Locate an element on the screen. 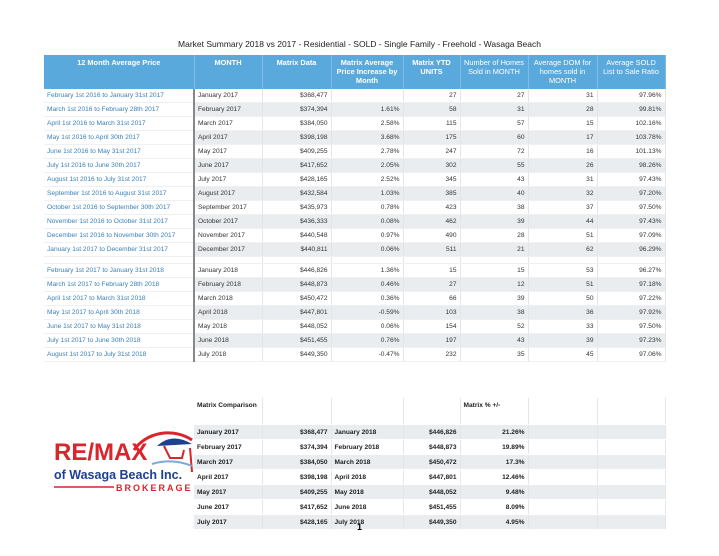  increase-cell is located at coordinates (367, 96).